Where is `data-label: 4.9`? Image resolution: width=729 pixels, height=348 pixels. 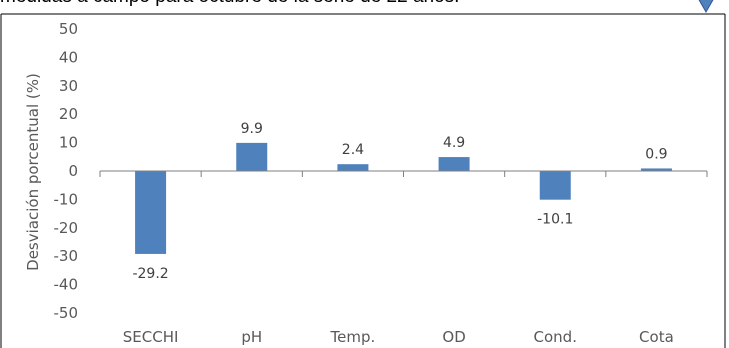 data-label: 4.9 is located at coordinates (454, 143).